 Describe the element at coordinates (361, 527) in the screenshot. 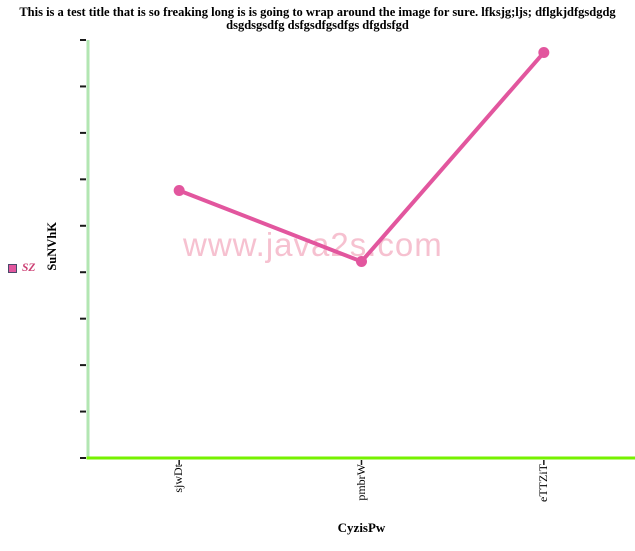

I see `x-axis-title: CyzisPw` at that location.